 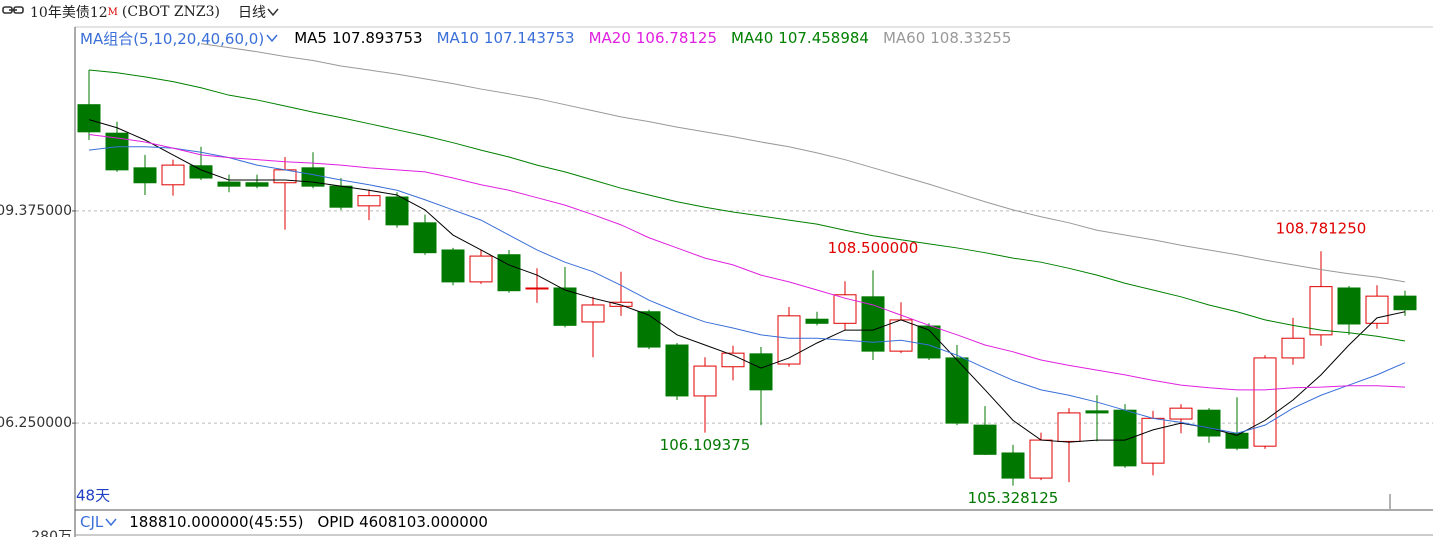 I want to click on y-tick-label: 109.375000, so click(x=36, y=211).